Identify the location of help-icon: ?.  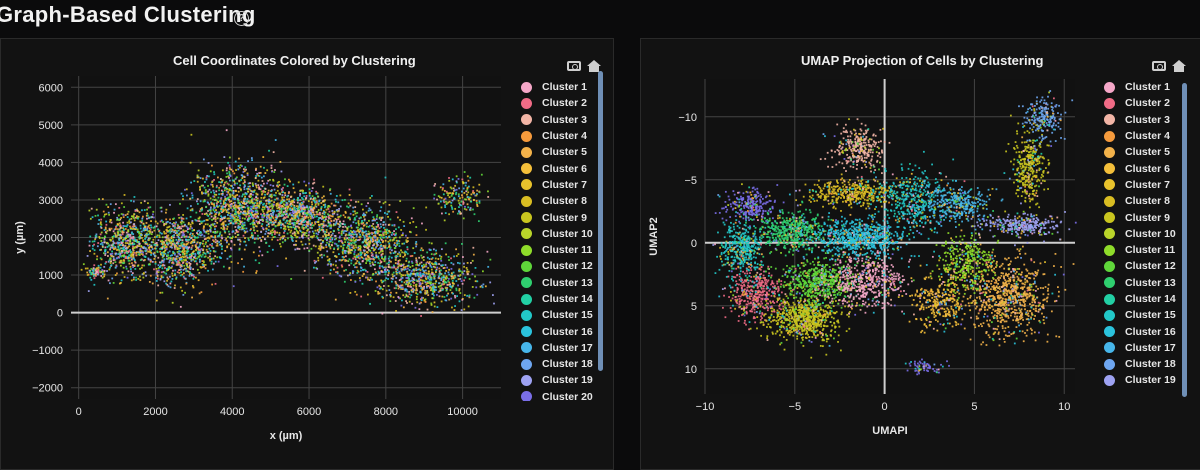
(241, 18).